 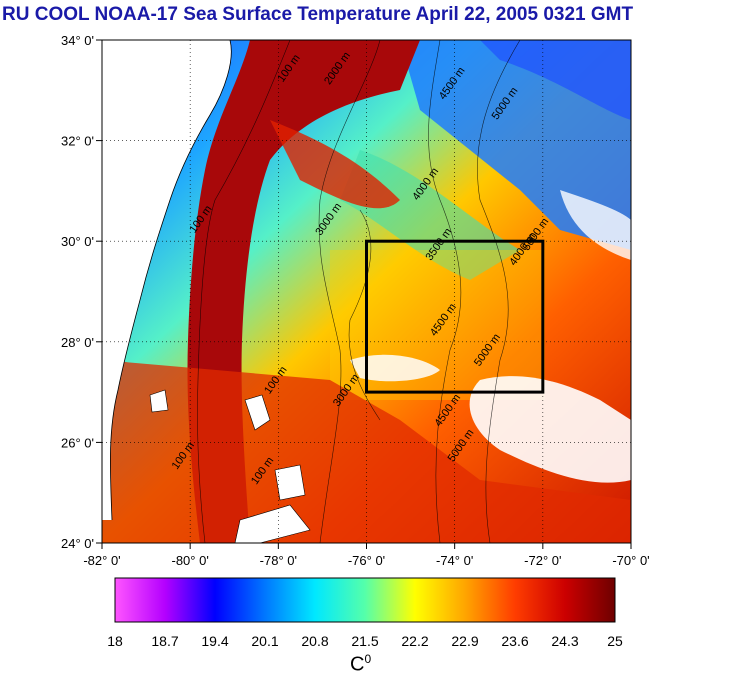 I want to click on colorbar-tick-label: 22.2, so click(x=414, y=641).